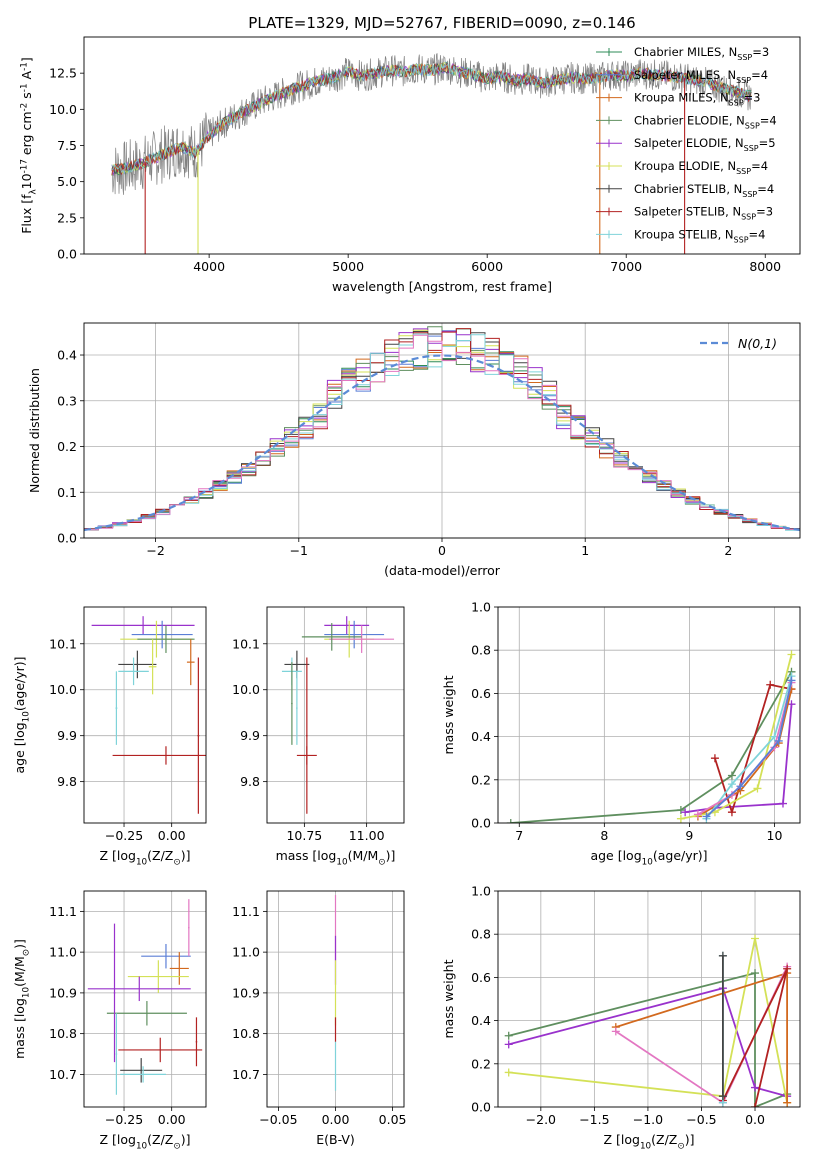  What do you see at coordinates (63, 689) in the screenshot?
I see `age-z-ytick-label: 10.0` at bounding box center [63, 689].